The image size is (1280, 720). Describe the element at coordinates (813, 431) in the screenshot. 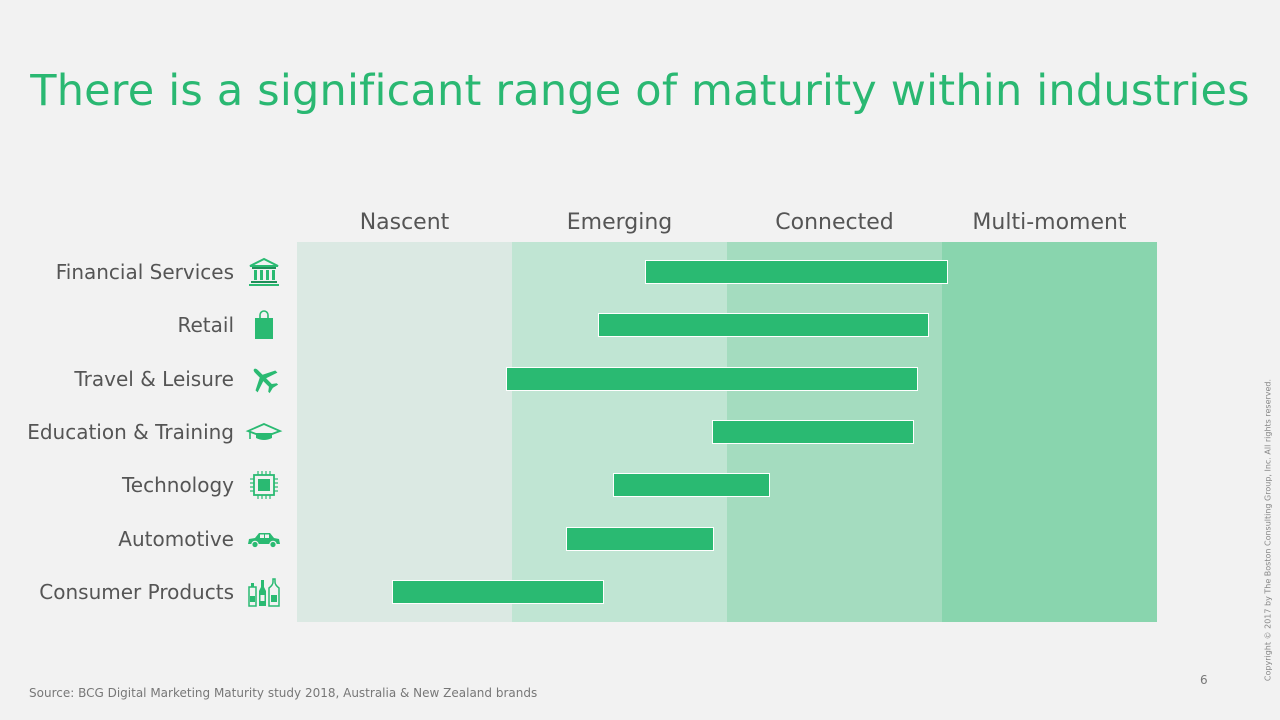

I see `range-bar-education-training` at that location.